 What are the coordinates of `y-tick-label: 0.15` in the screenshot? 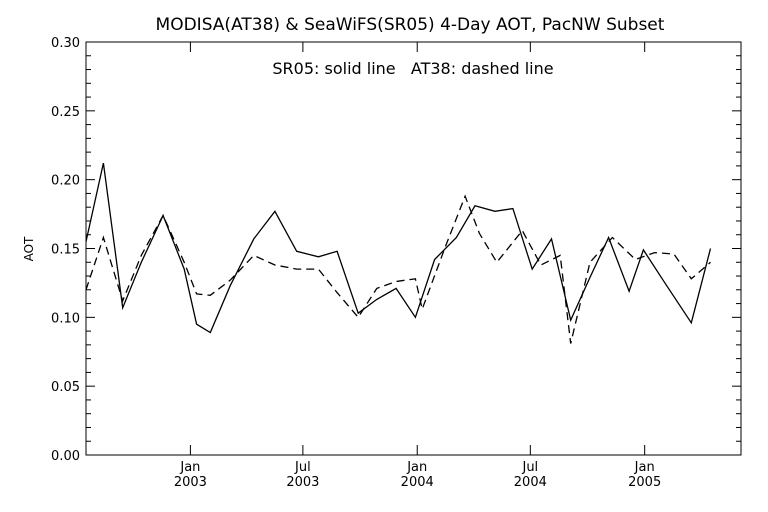 It's located at (65, 250).